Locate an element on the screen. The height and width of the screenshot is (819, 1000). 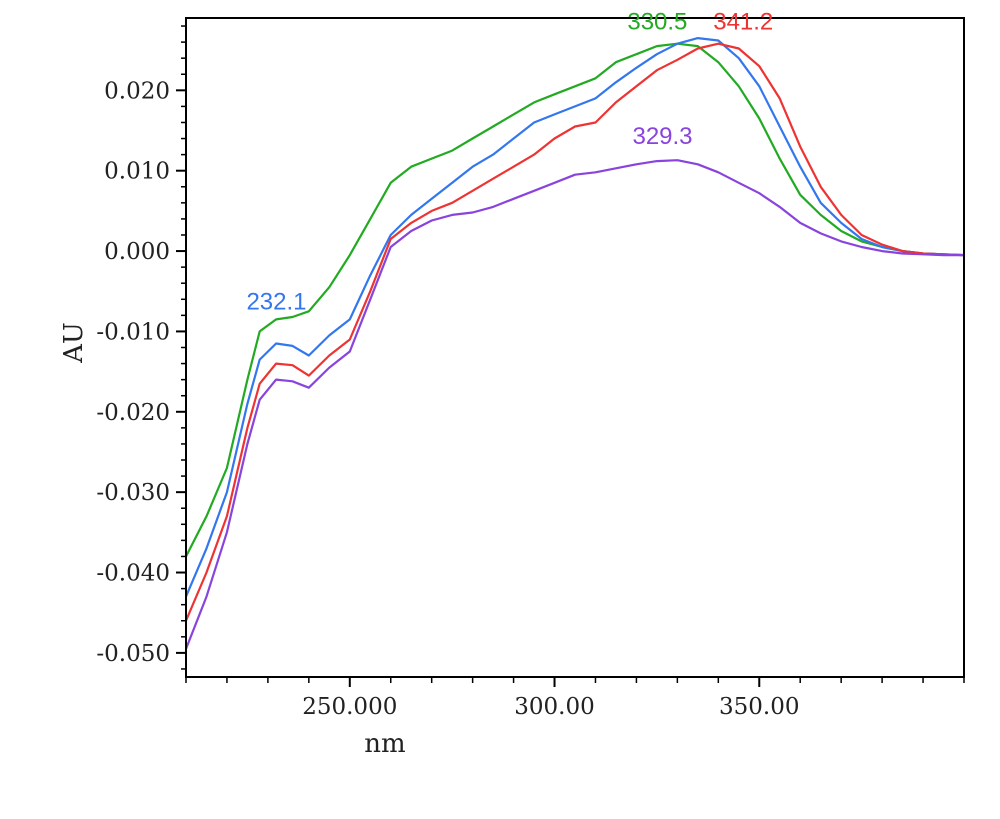
peak-label: 329.3 is located at coordinates (662, 136).